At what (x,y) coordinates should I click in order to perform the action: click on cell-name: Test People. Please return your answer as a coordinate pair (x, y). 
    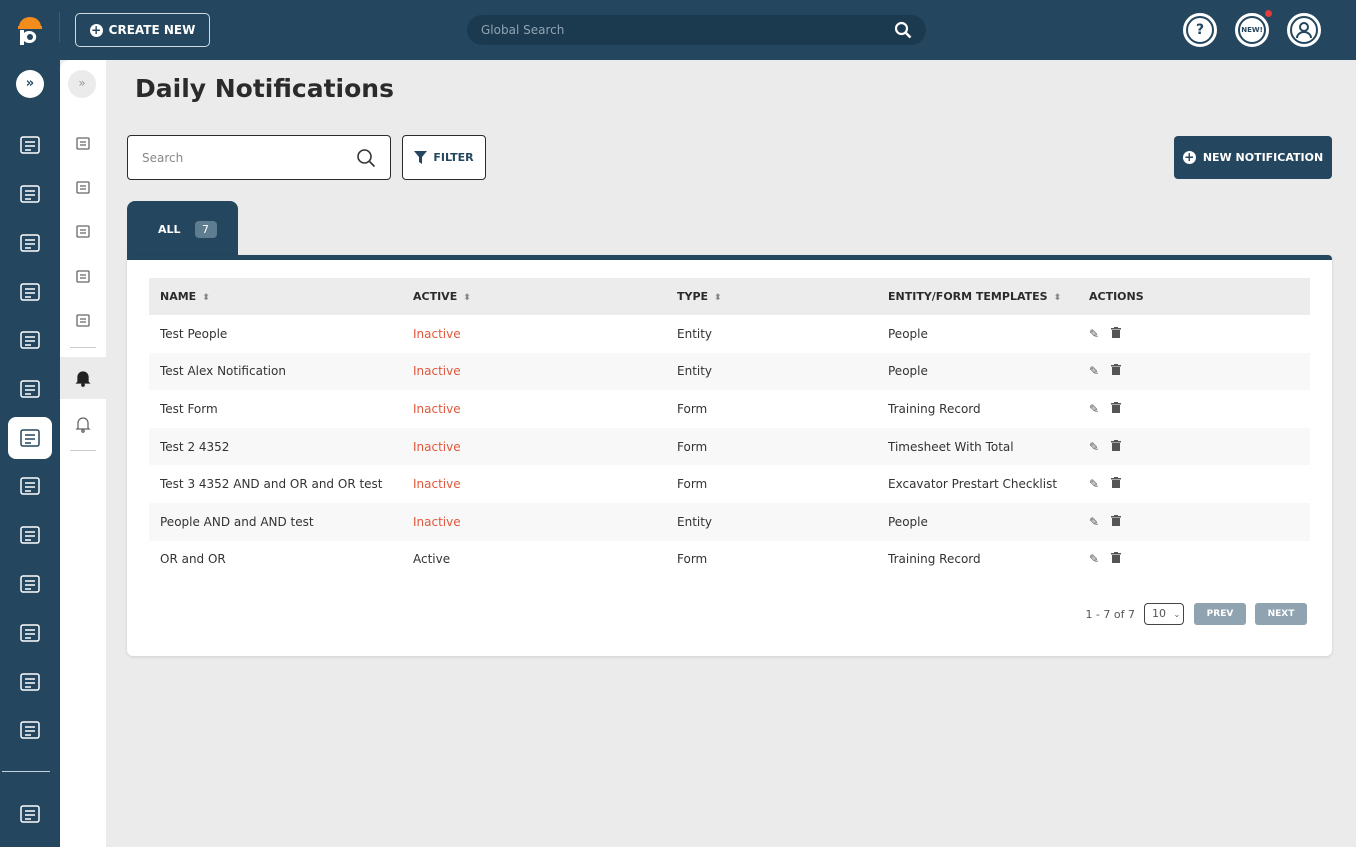
    Looking at the image, I should click on (194, 333).